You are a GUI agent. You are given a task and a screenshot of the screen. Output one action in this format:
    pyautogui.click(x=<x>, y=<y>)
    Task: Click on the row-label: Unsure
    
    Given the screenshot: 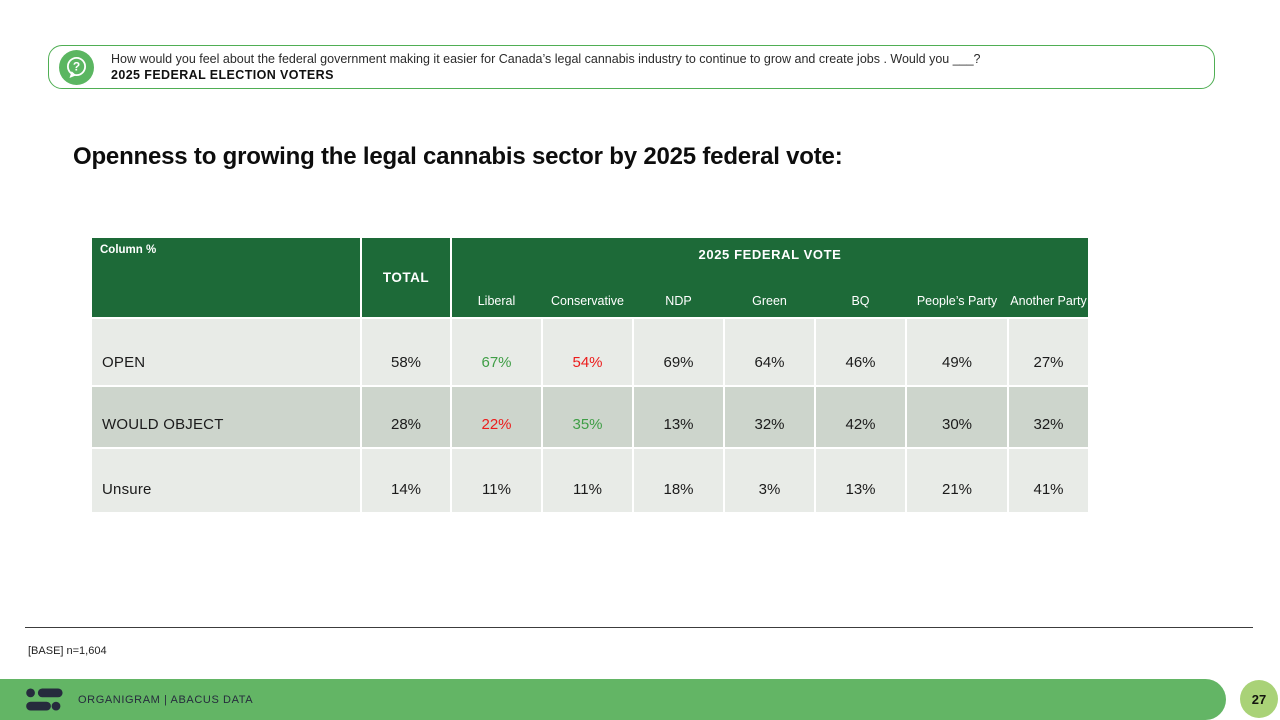 What is the action you would take?
    pyautogui.click(x=226, y=480)
    